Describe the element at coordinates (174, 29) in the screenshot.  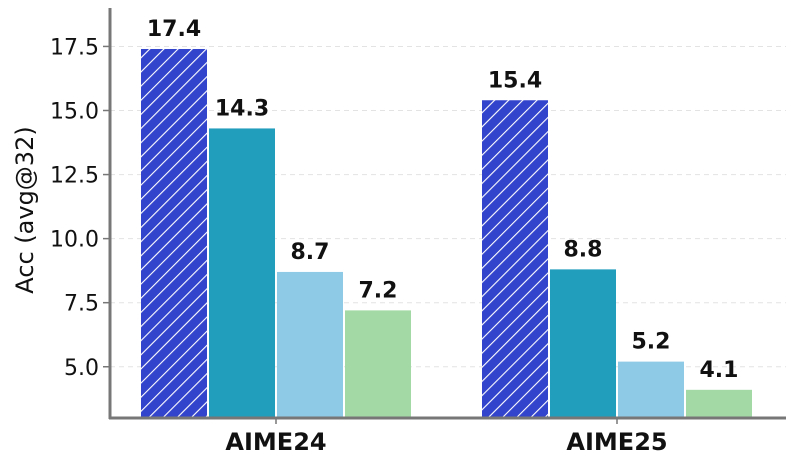
I see `bar-value-label: 17.4` at that location.